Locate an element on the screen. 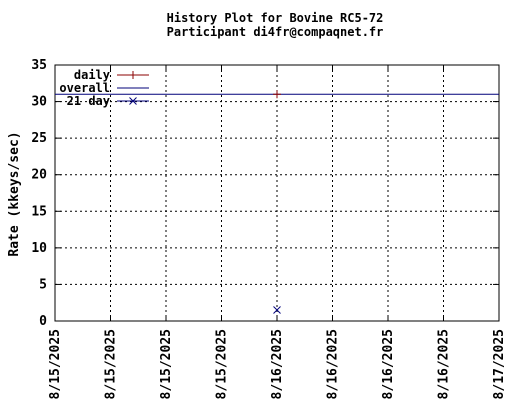  legend-label: 21 day is located at coordinates (88, 101).